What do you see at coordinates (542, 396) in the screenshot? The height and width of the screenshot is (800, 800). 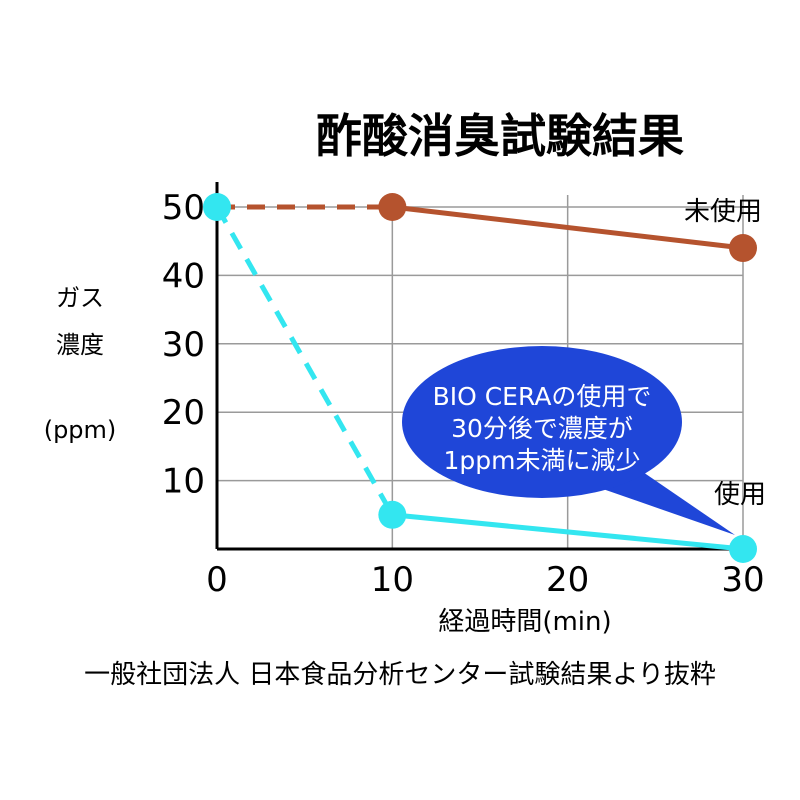 I see `callout-text: BIO CERAの使用で` at bounding box center [542, 396].